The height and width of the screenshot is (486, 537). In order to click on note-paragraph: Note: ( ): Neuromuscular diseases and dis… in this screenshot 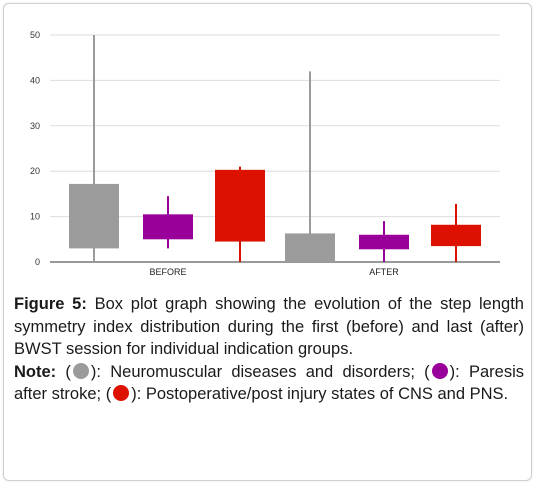, I will do `click(269, 383)`.